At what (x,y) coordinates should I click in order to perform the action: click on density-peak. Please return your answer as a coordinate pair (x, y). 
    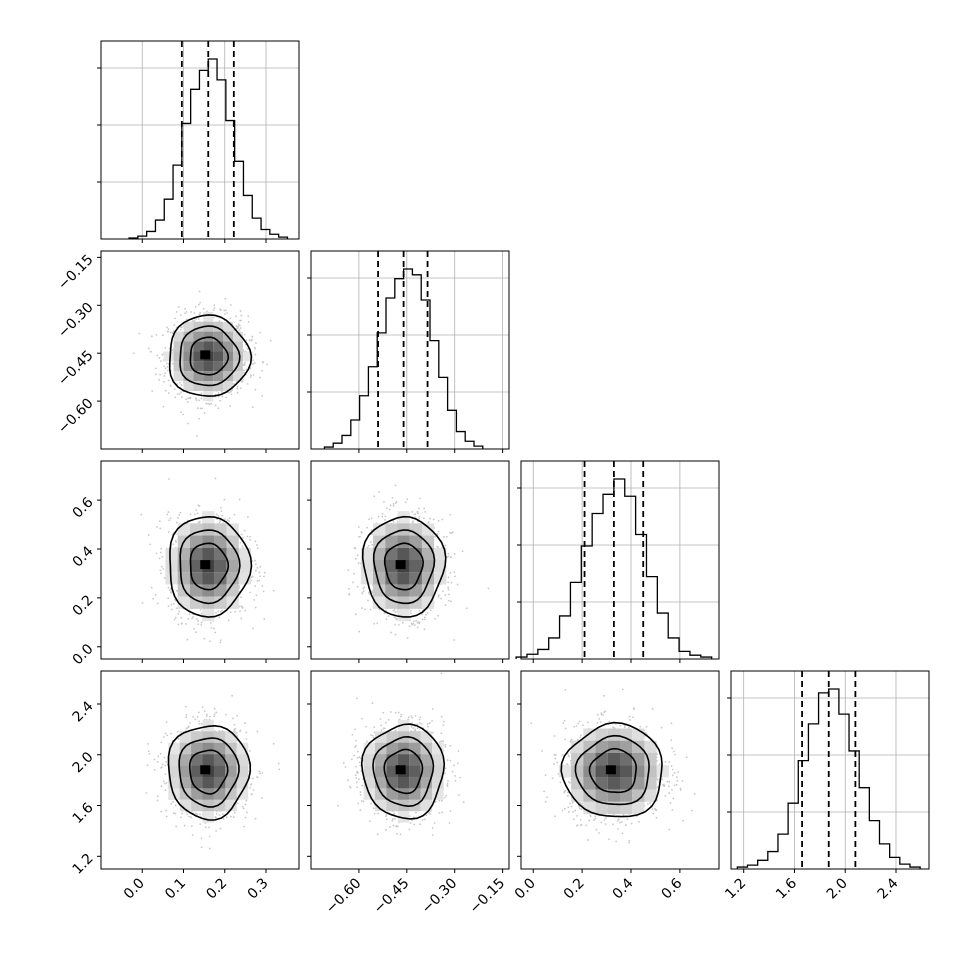
    Looking at the image, I should click on (205, 355).